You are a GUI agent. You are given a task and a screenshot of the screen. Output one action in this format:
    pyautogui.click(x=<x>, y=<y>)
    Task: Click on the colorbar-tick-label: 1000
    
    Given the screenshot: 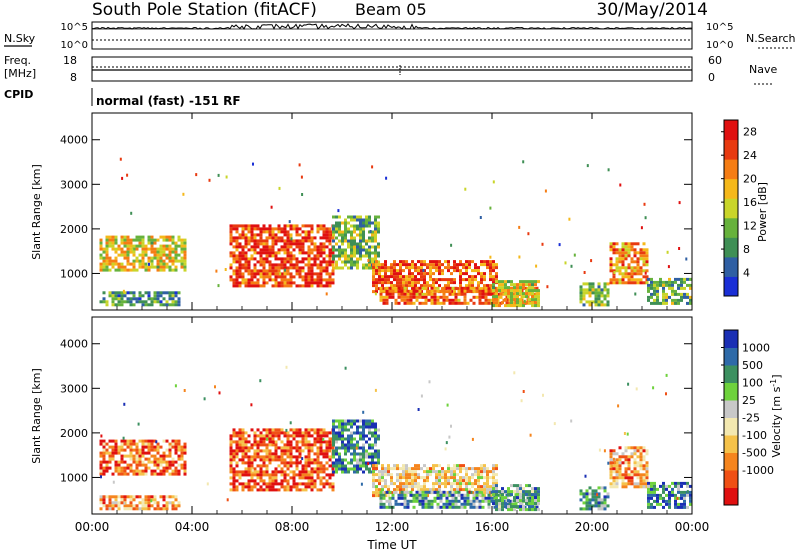 What is the action you would take?
    pyautogui.click(x=756, y=348)
    